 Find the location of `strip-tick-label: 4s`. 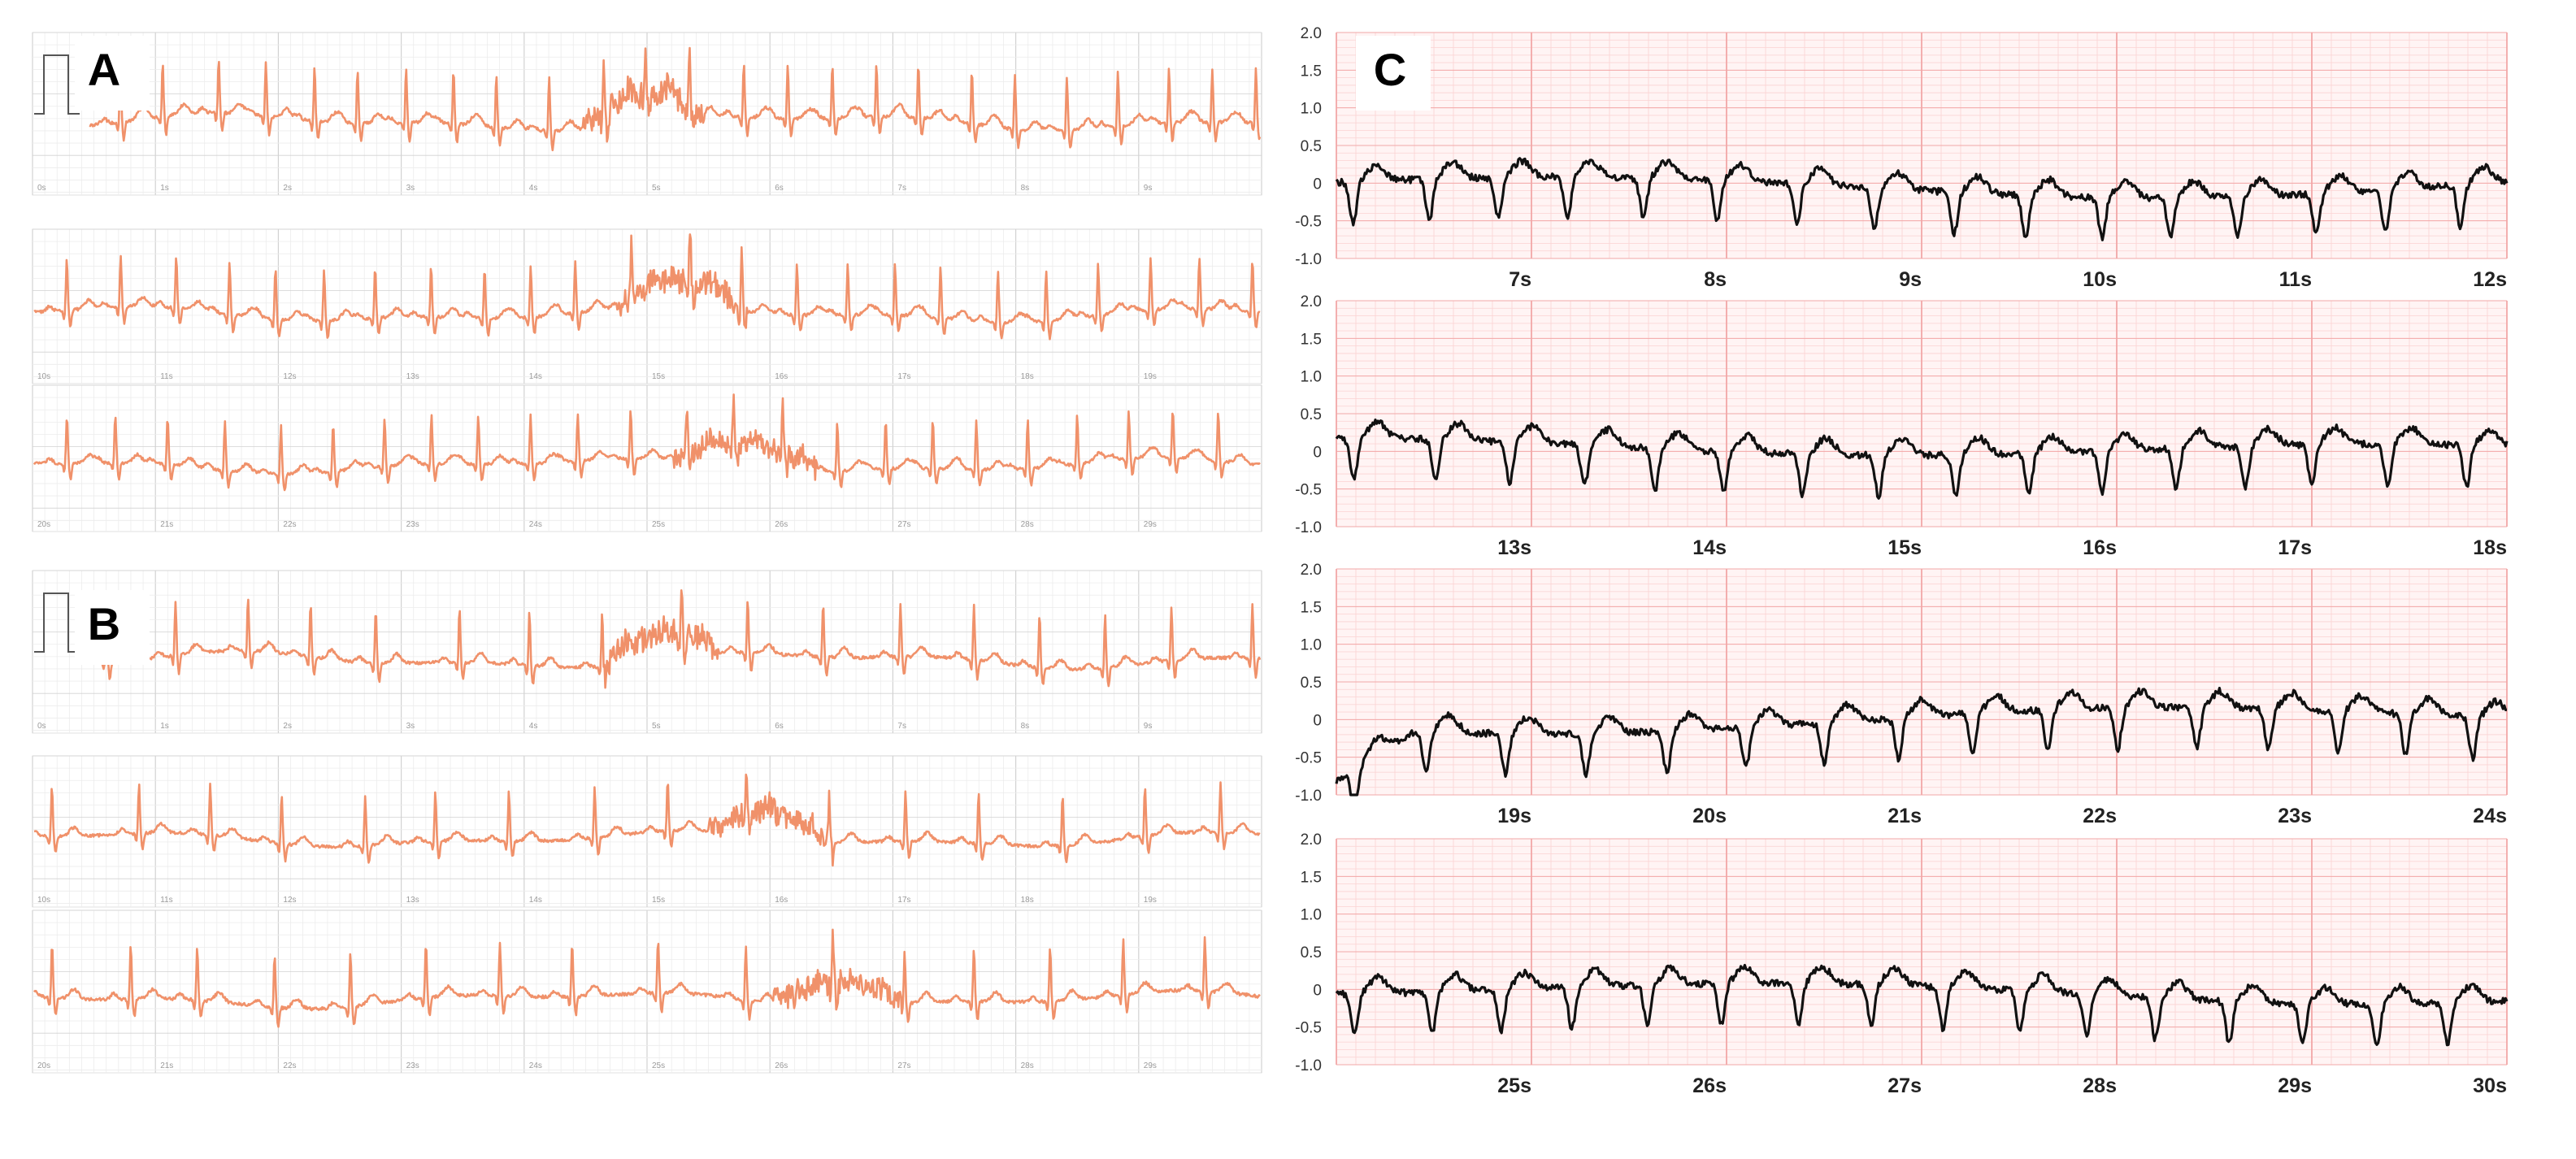

strip-tick-label: 4s is located at coordinates (533, 188).